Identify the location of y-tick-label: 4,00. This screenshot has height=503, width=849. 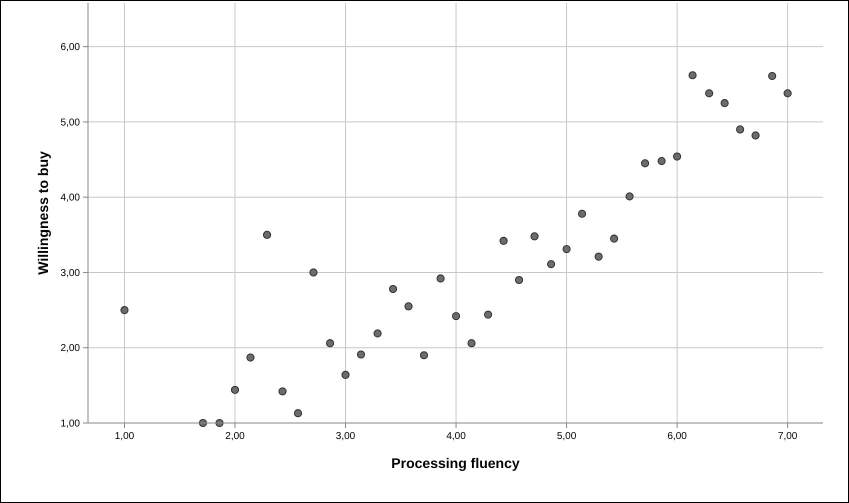
(70, 198).